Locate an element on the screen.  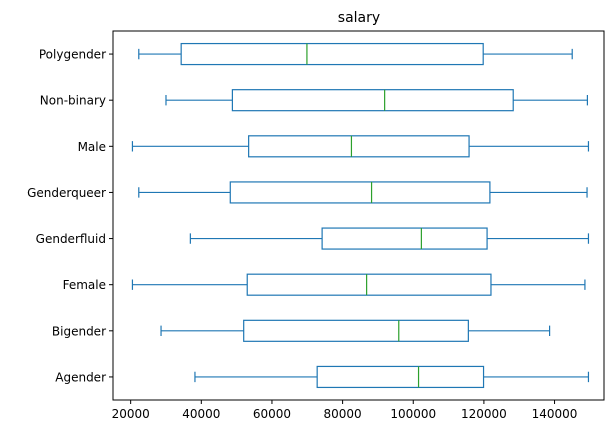
y-tick-label: Male is located at coordinates (92, 147).